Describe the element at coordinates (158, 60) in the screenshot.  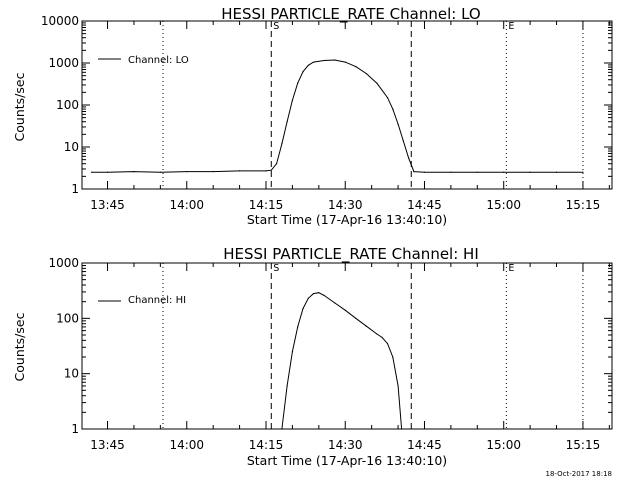
I see `legend-label: Channel: LO` at that location.